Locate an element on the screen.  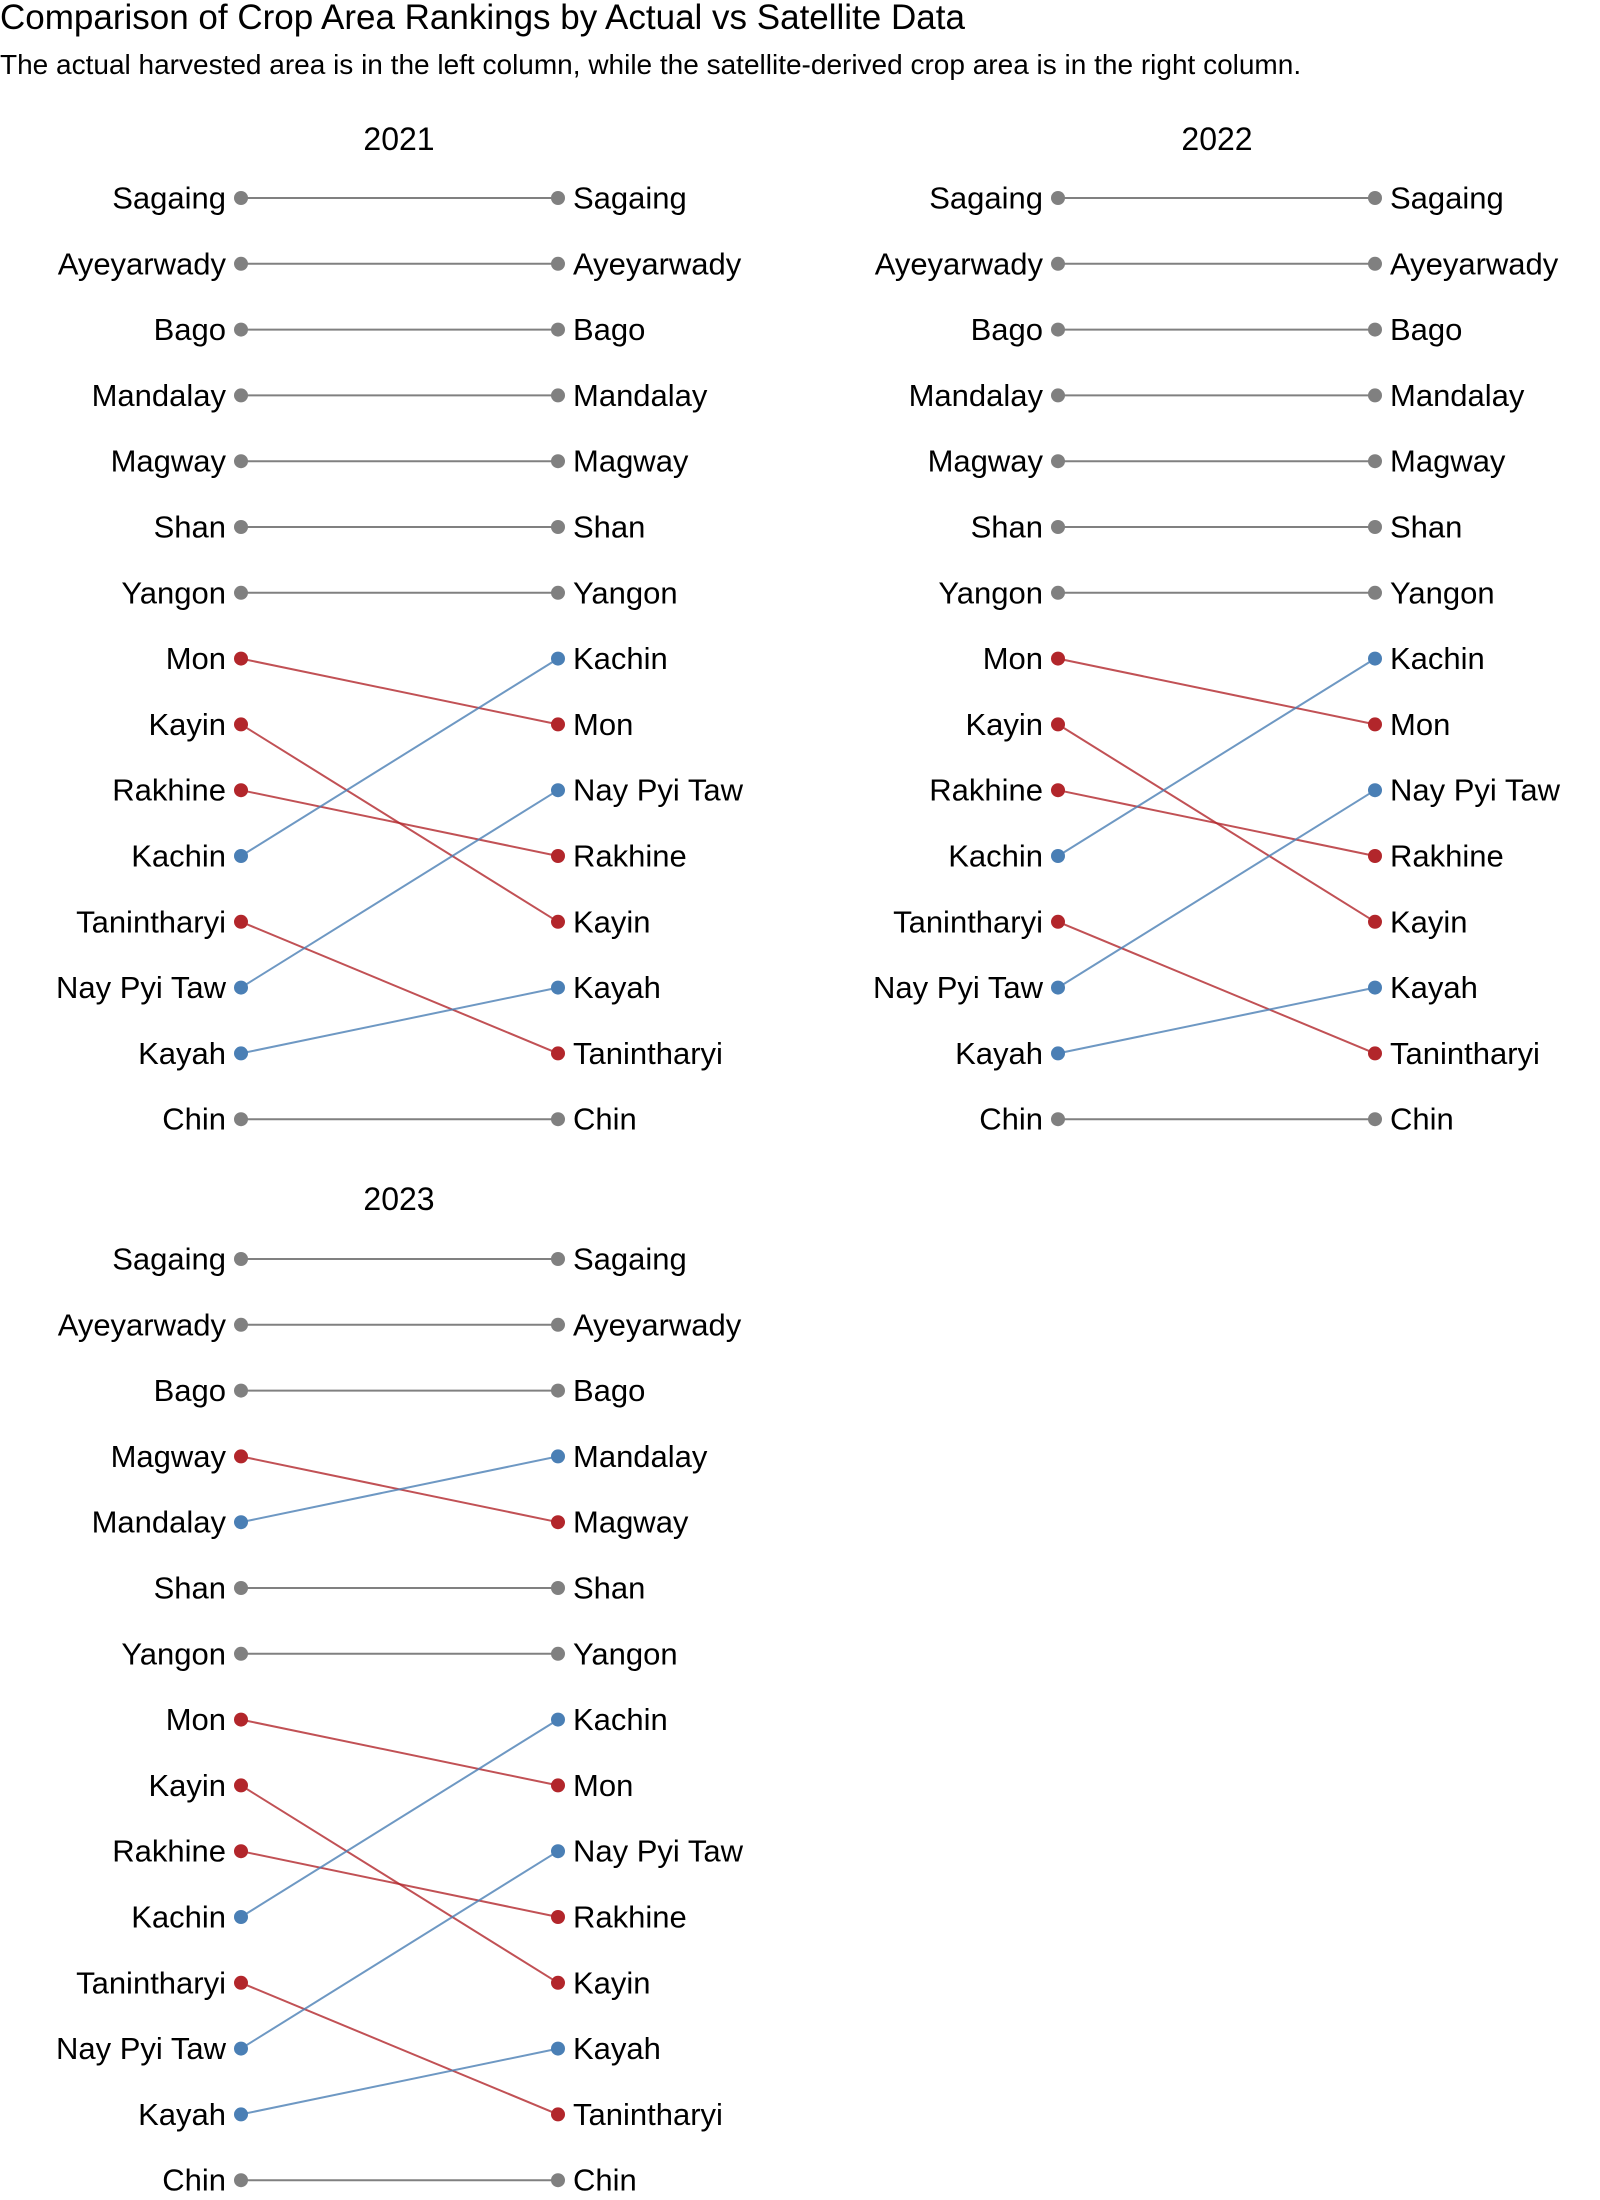
right-label: Chin is located at coordinates (1422, 1119).